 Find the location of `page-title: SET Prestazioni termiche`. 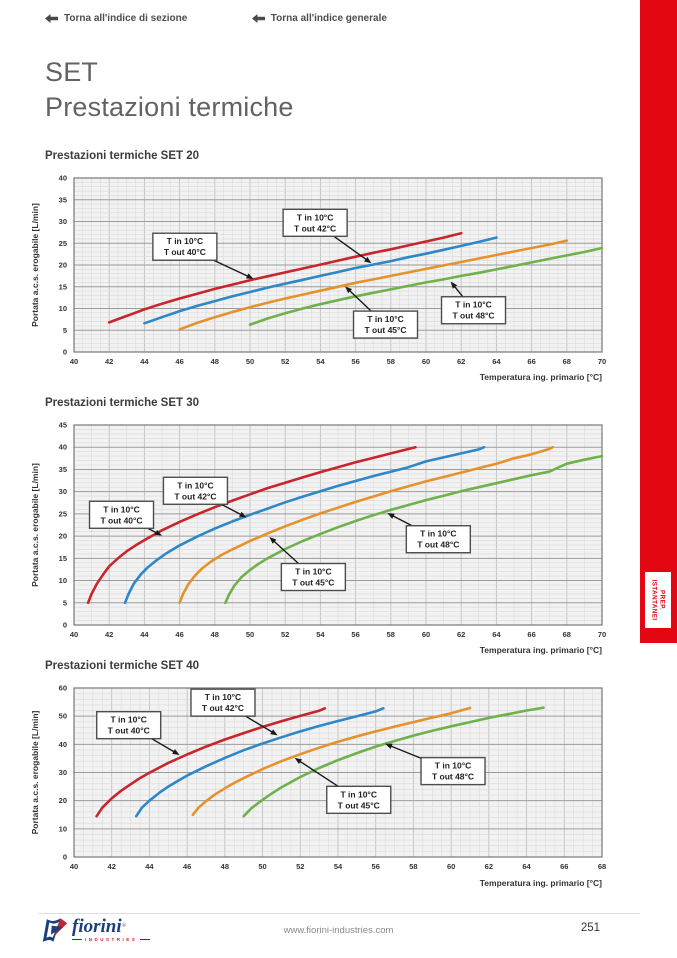

page-title: SET Prestazioni termiche is located at coordinates (169, 89).